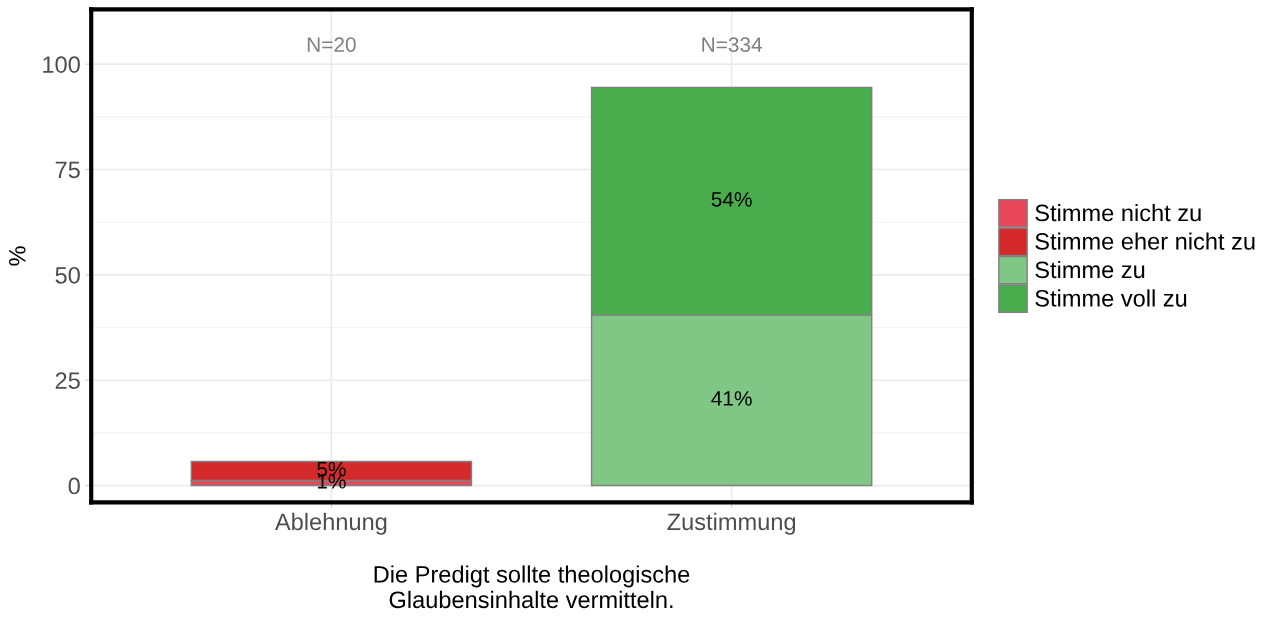 The width and height of the screenshot is (1267, 628). What do you see at coordinates (1090, 269) in the screenshot?
I see `legend-label: Stimme zu` at bounding box center [1090, 269].